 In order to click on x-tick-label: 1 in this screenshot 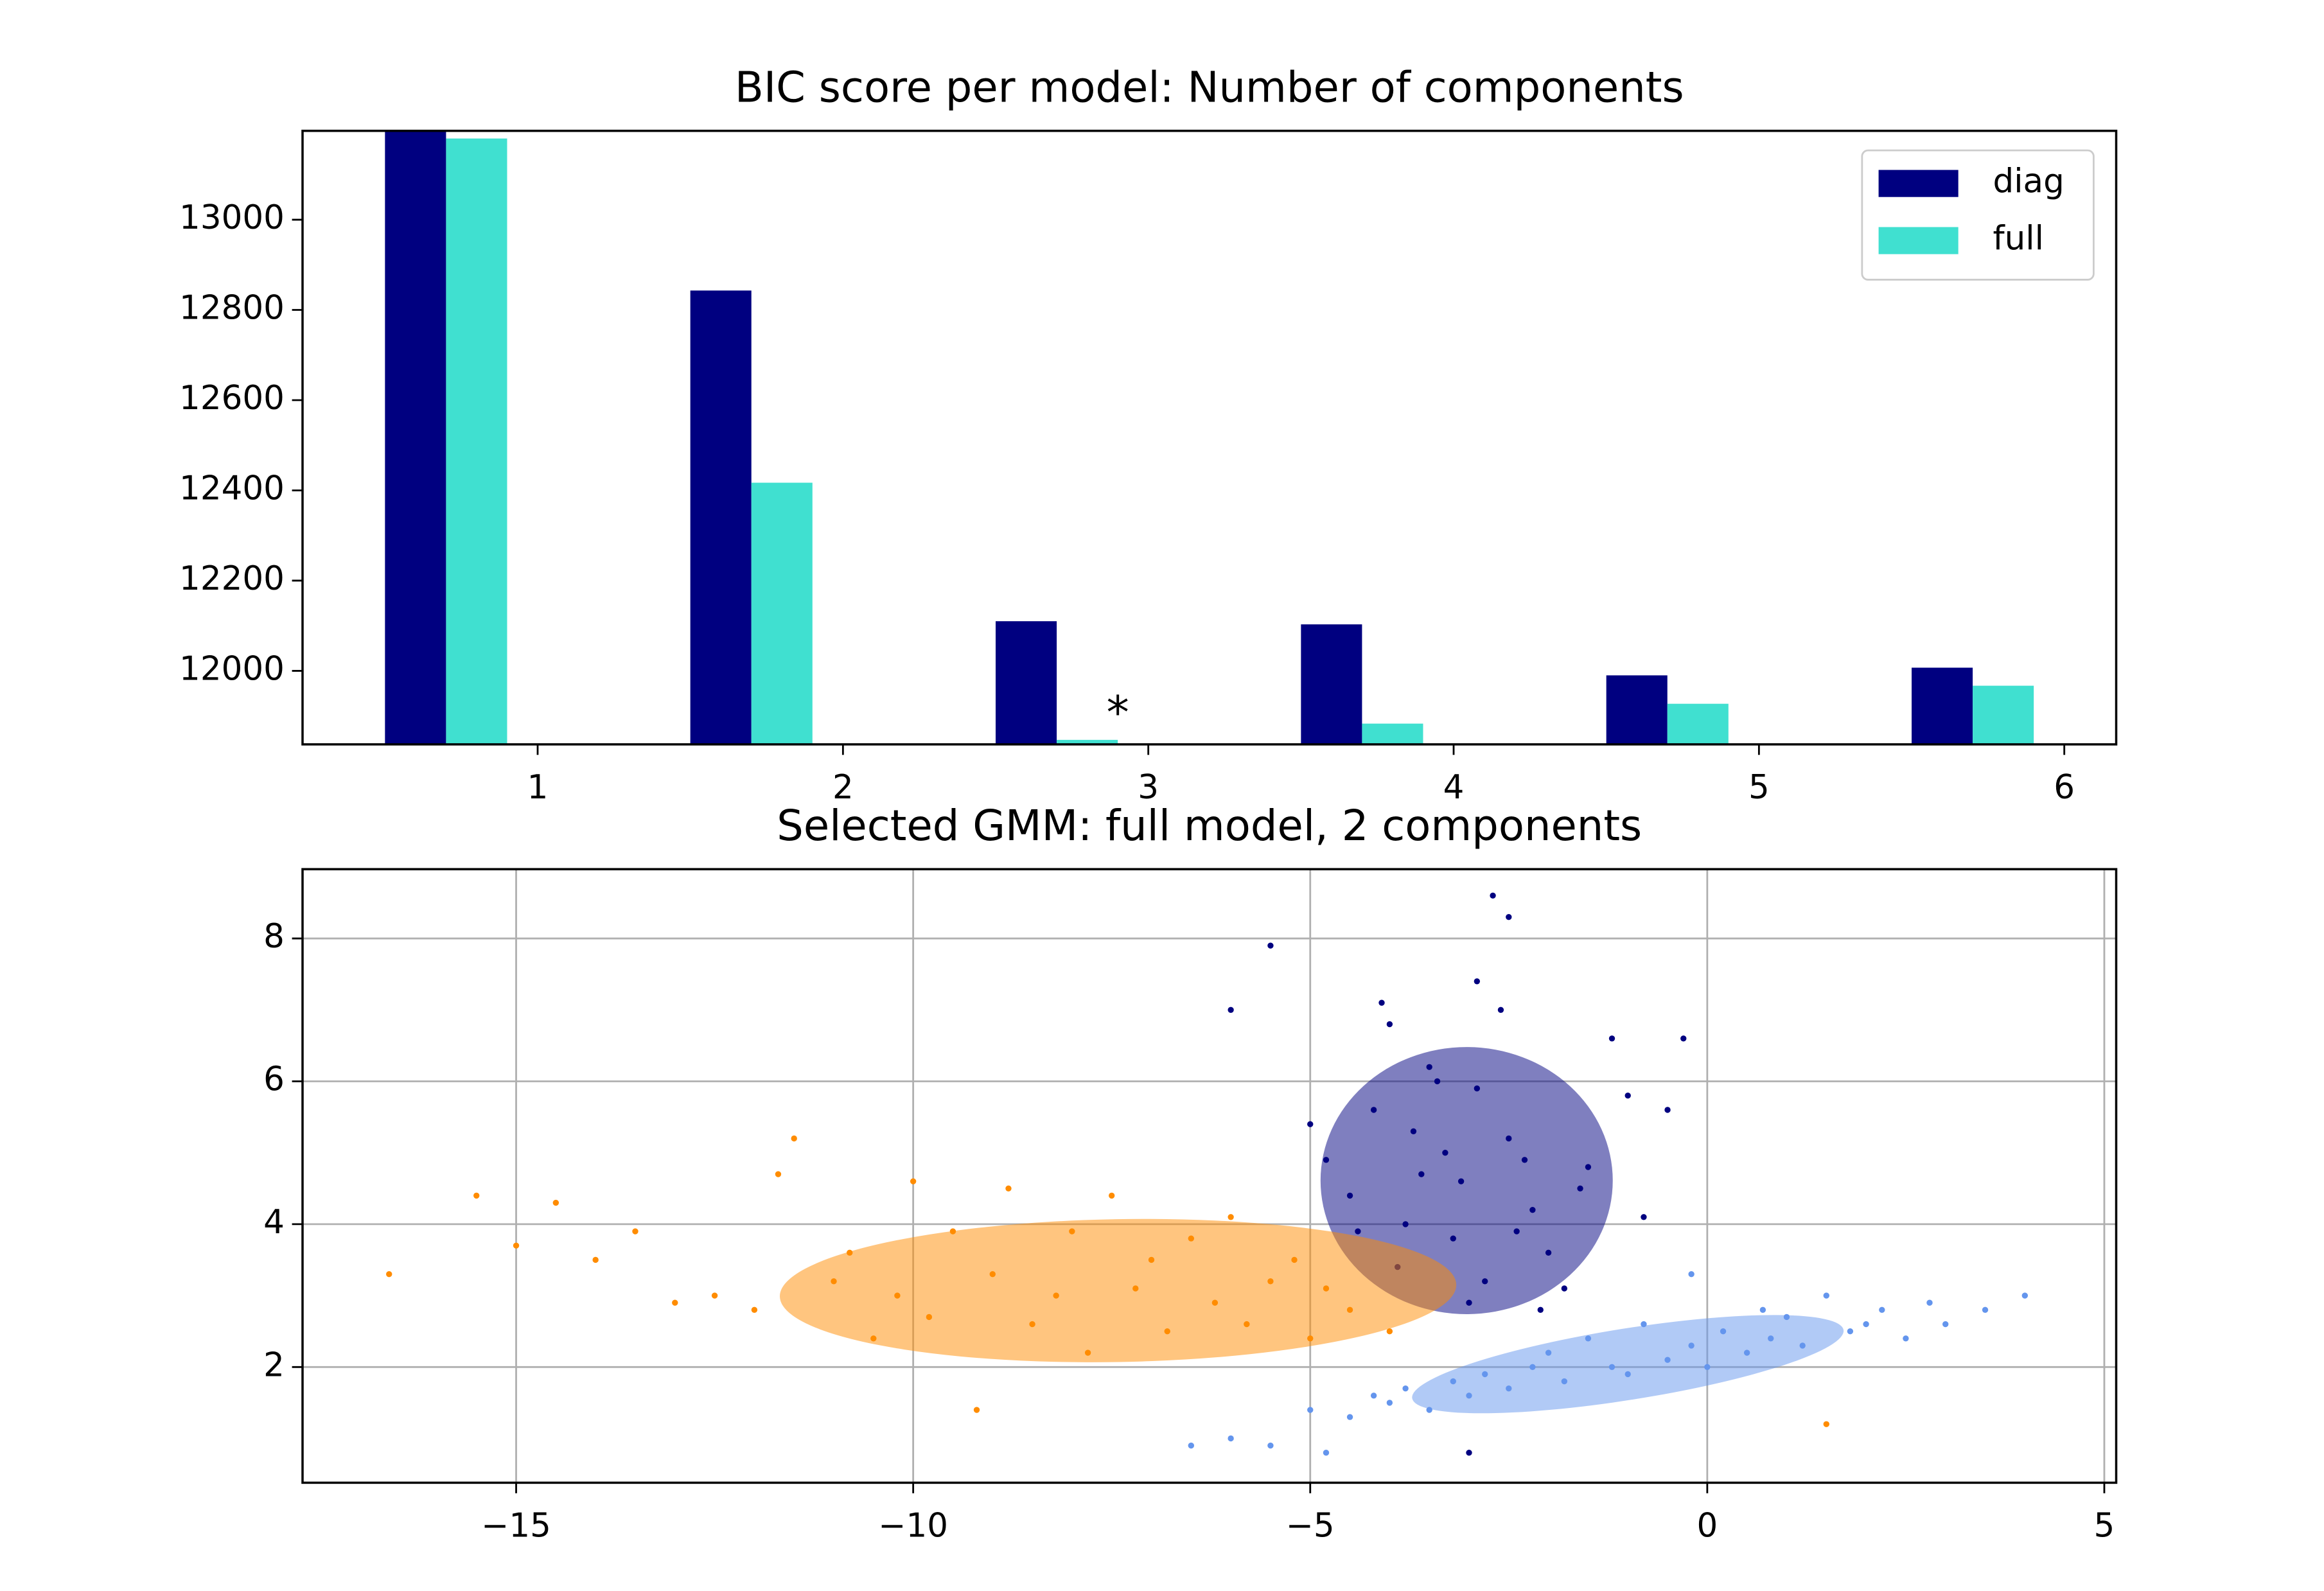, I will do `click(538, 787)`.